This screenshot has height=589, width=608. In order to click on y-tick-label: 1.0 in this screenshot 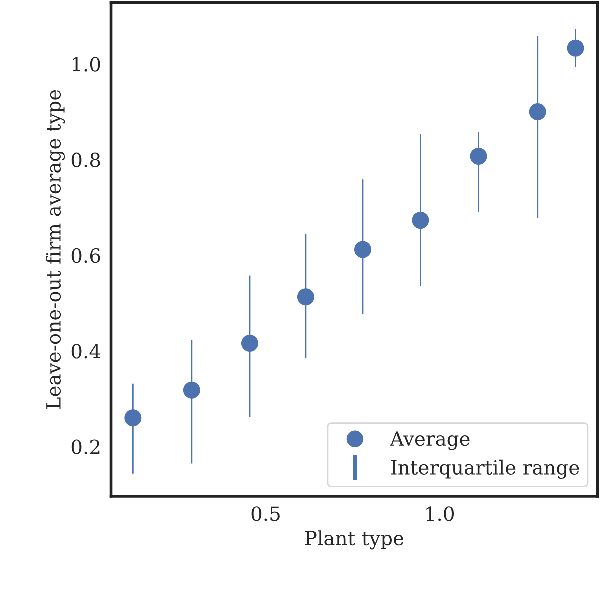, I will do `click(86, 64)`.